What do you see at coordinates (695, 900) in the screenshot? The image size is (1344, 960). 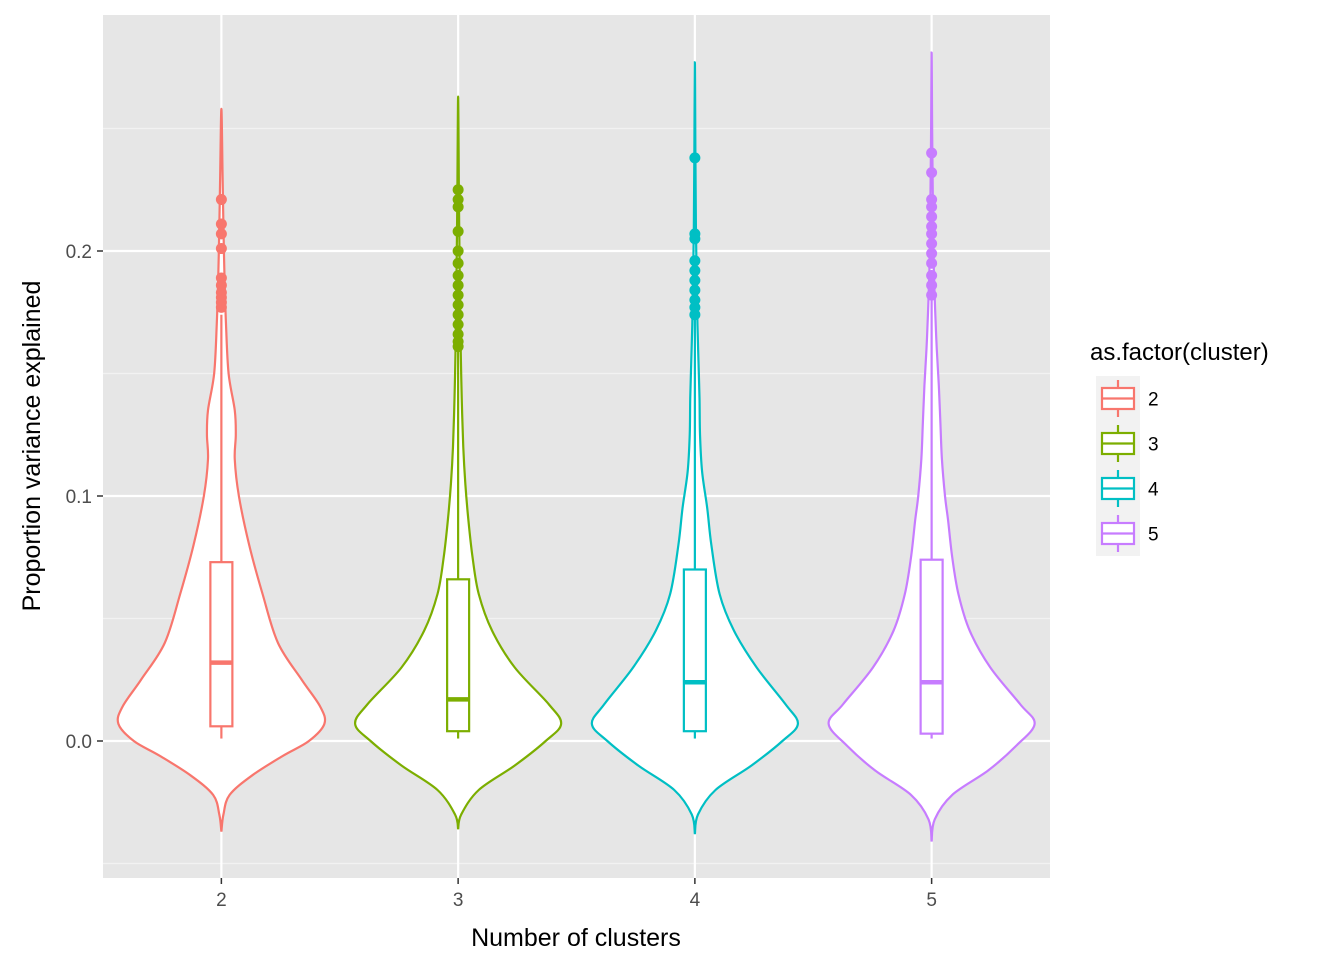 I see `x-tick-label: 4` at bounding box center [695, 900].